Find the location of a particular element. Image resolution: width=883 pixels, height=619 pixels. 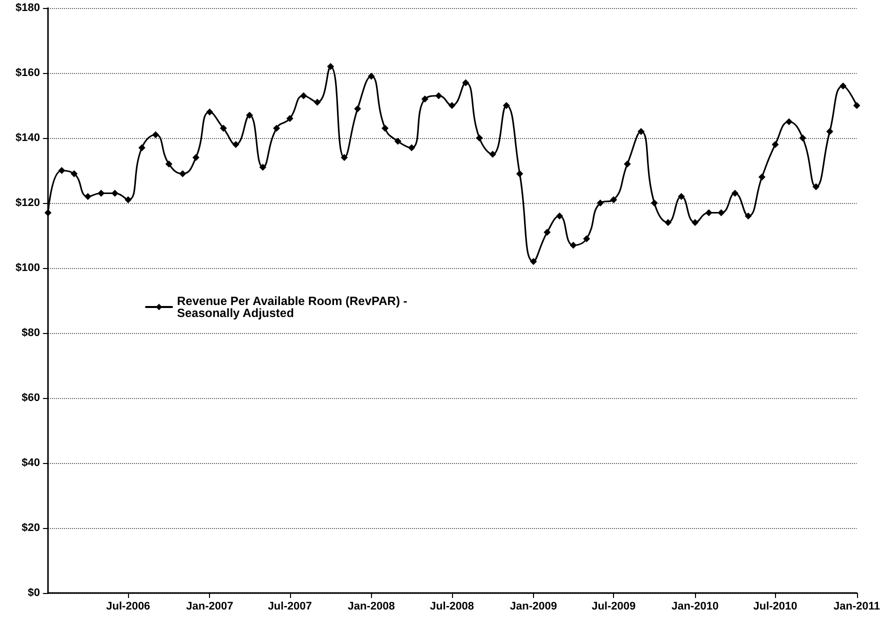

y-tick-label: $20 is located at coordinates (31, 528).